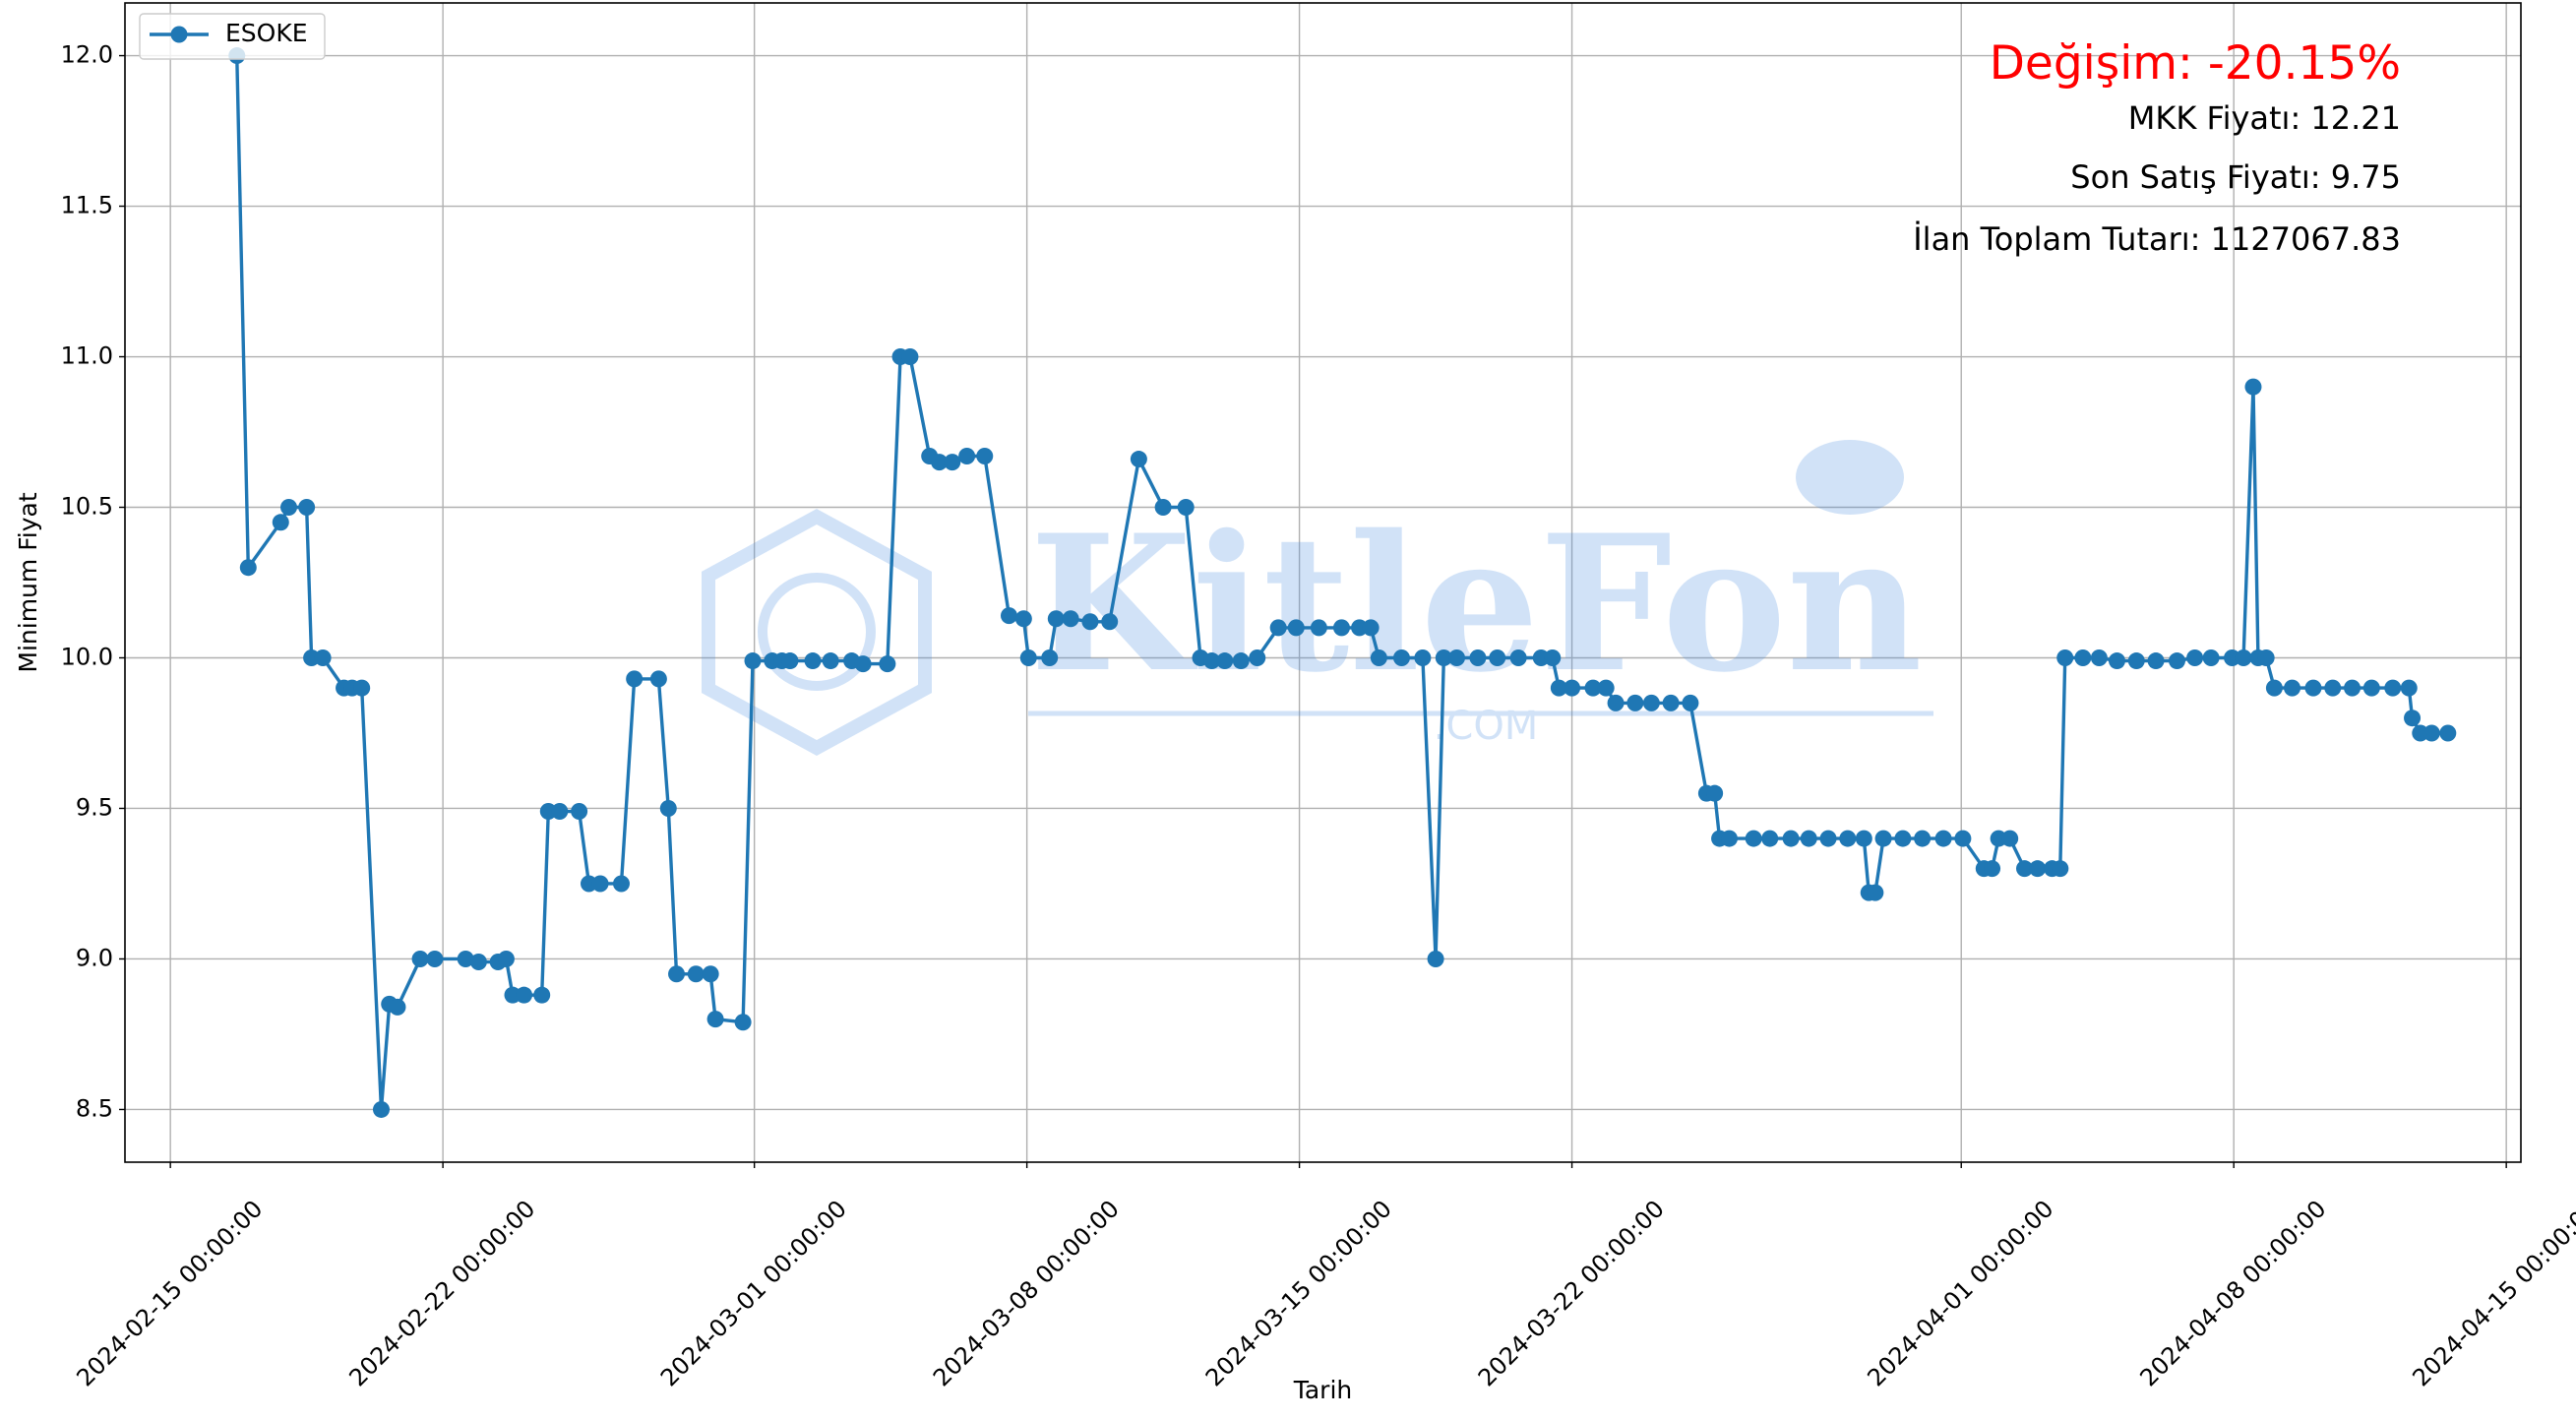 This screenshot has width=2576, height=1420. I want to click on legend-label: ESOKE, so click(266, 33).